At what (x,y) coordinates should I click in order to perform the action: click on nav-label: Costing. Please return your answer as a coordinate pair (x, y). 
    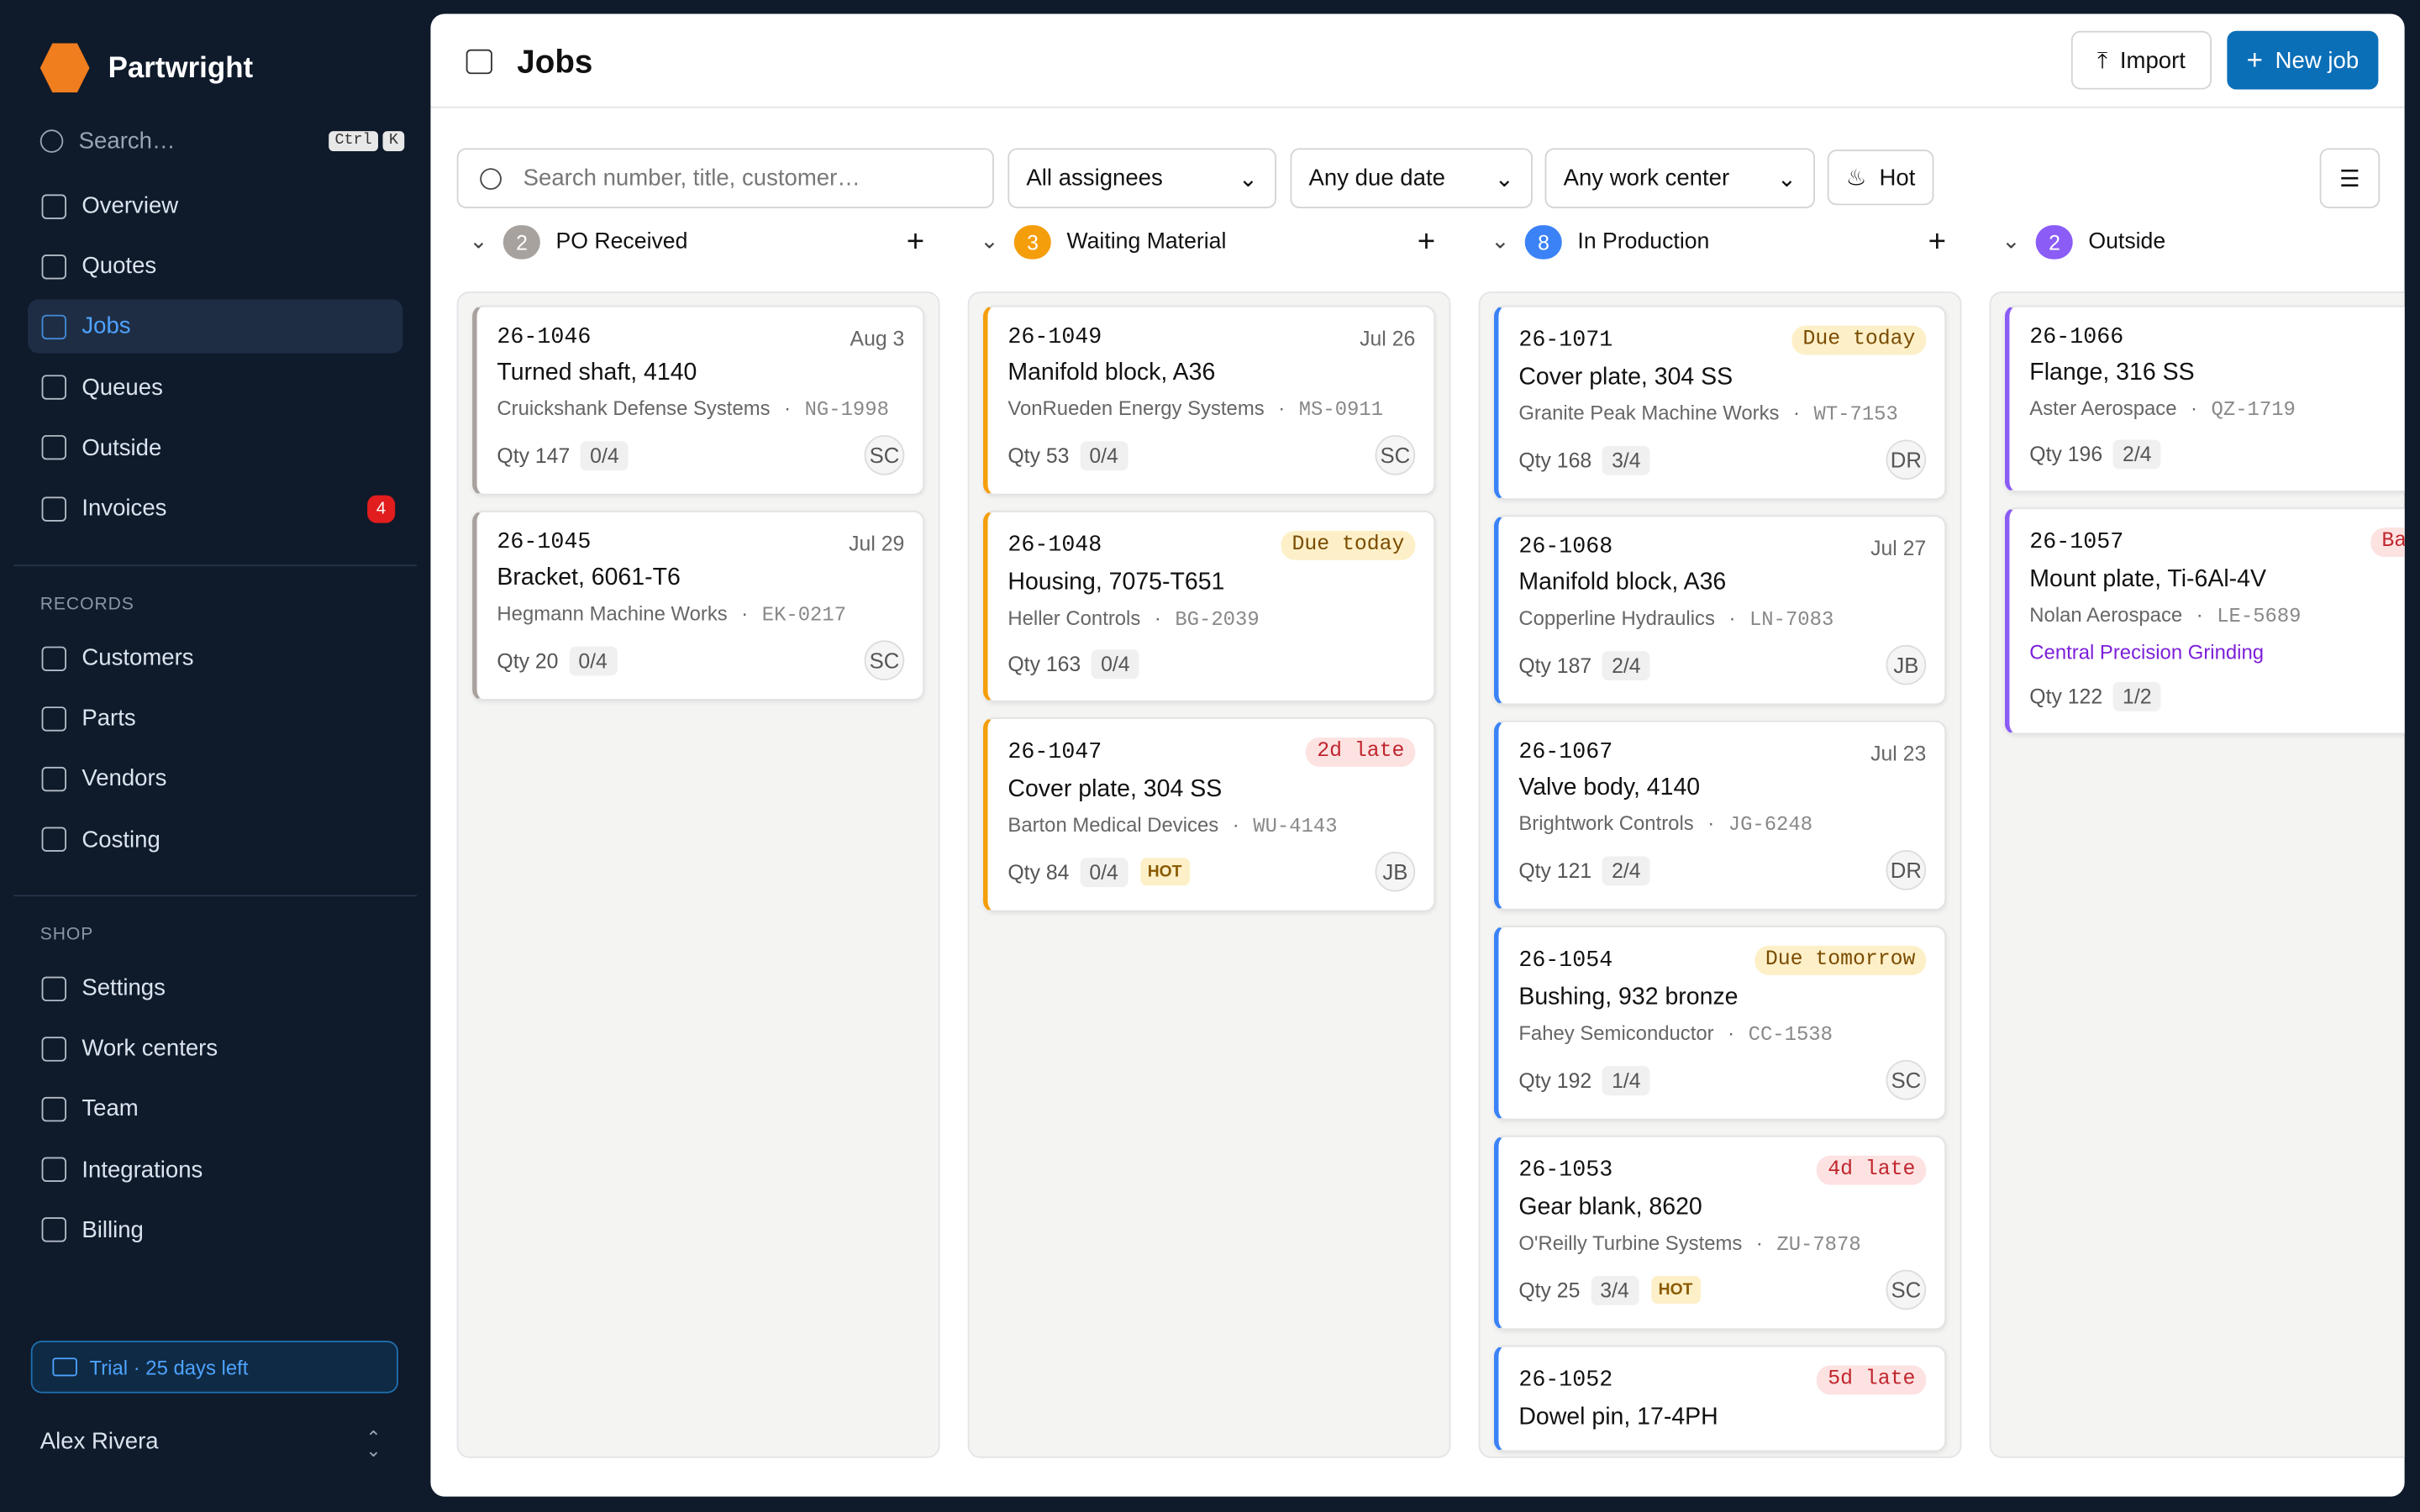
    Looking at the image, I should click on (121, 839).